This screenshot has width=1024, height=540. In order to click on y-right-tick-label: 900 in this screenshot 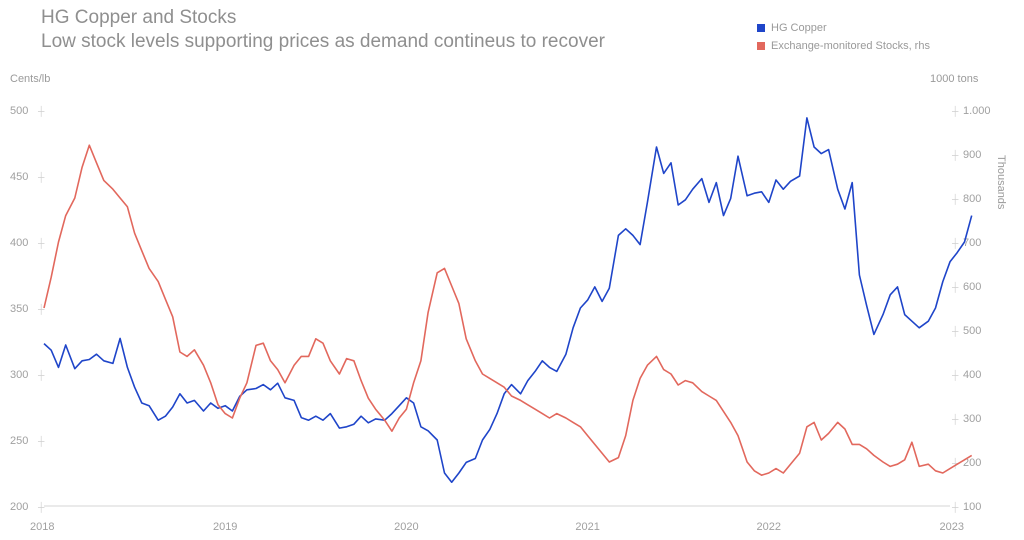, I will do `click(972, 155)`.